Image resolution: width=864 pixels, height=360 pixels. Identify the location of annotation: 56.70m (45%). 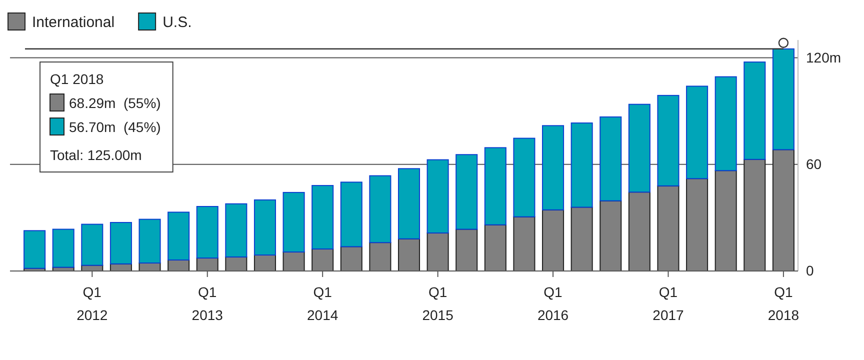
(115, 127).